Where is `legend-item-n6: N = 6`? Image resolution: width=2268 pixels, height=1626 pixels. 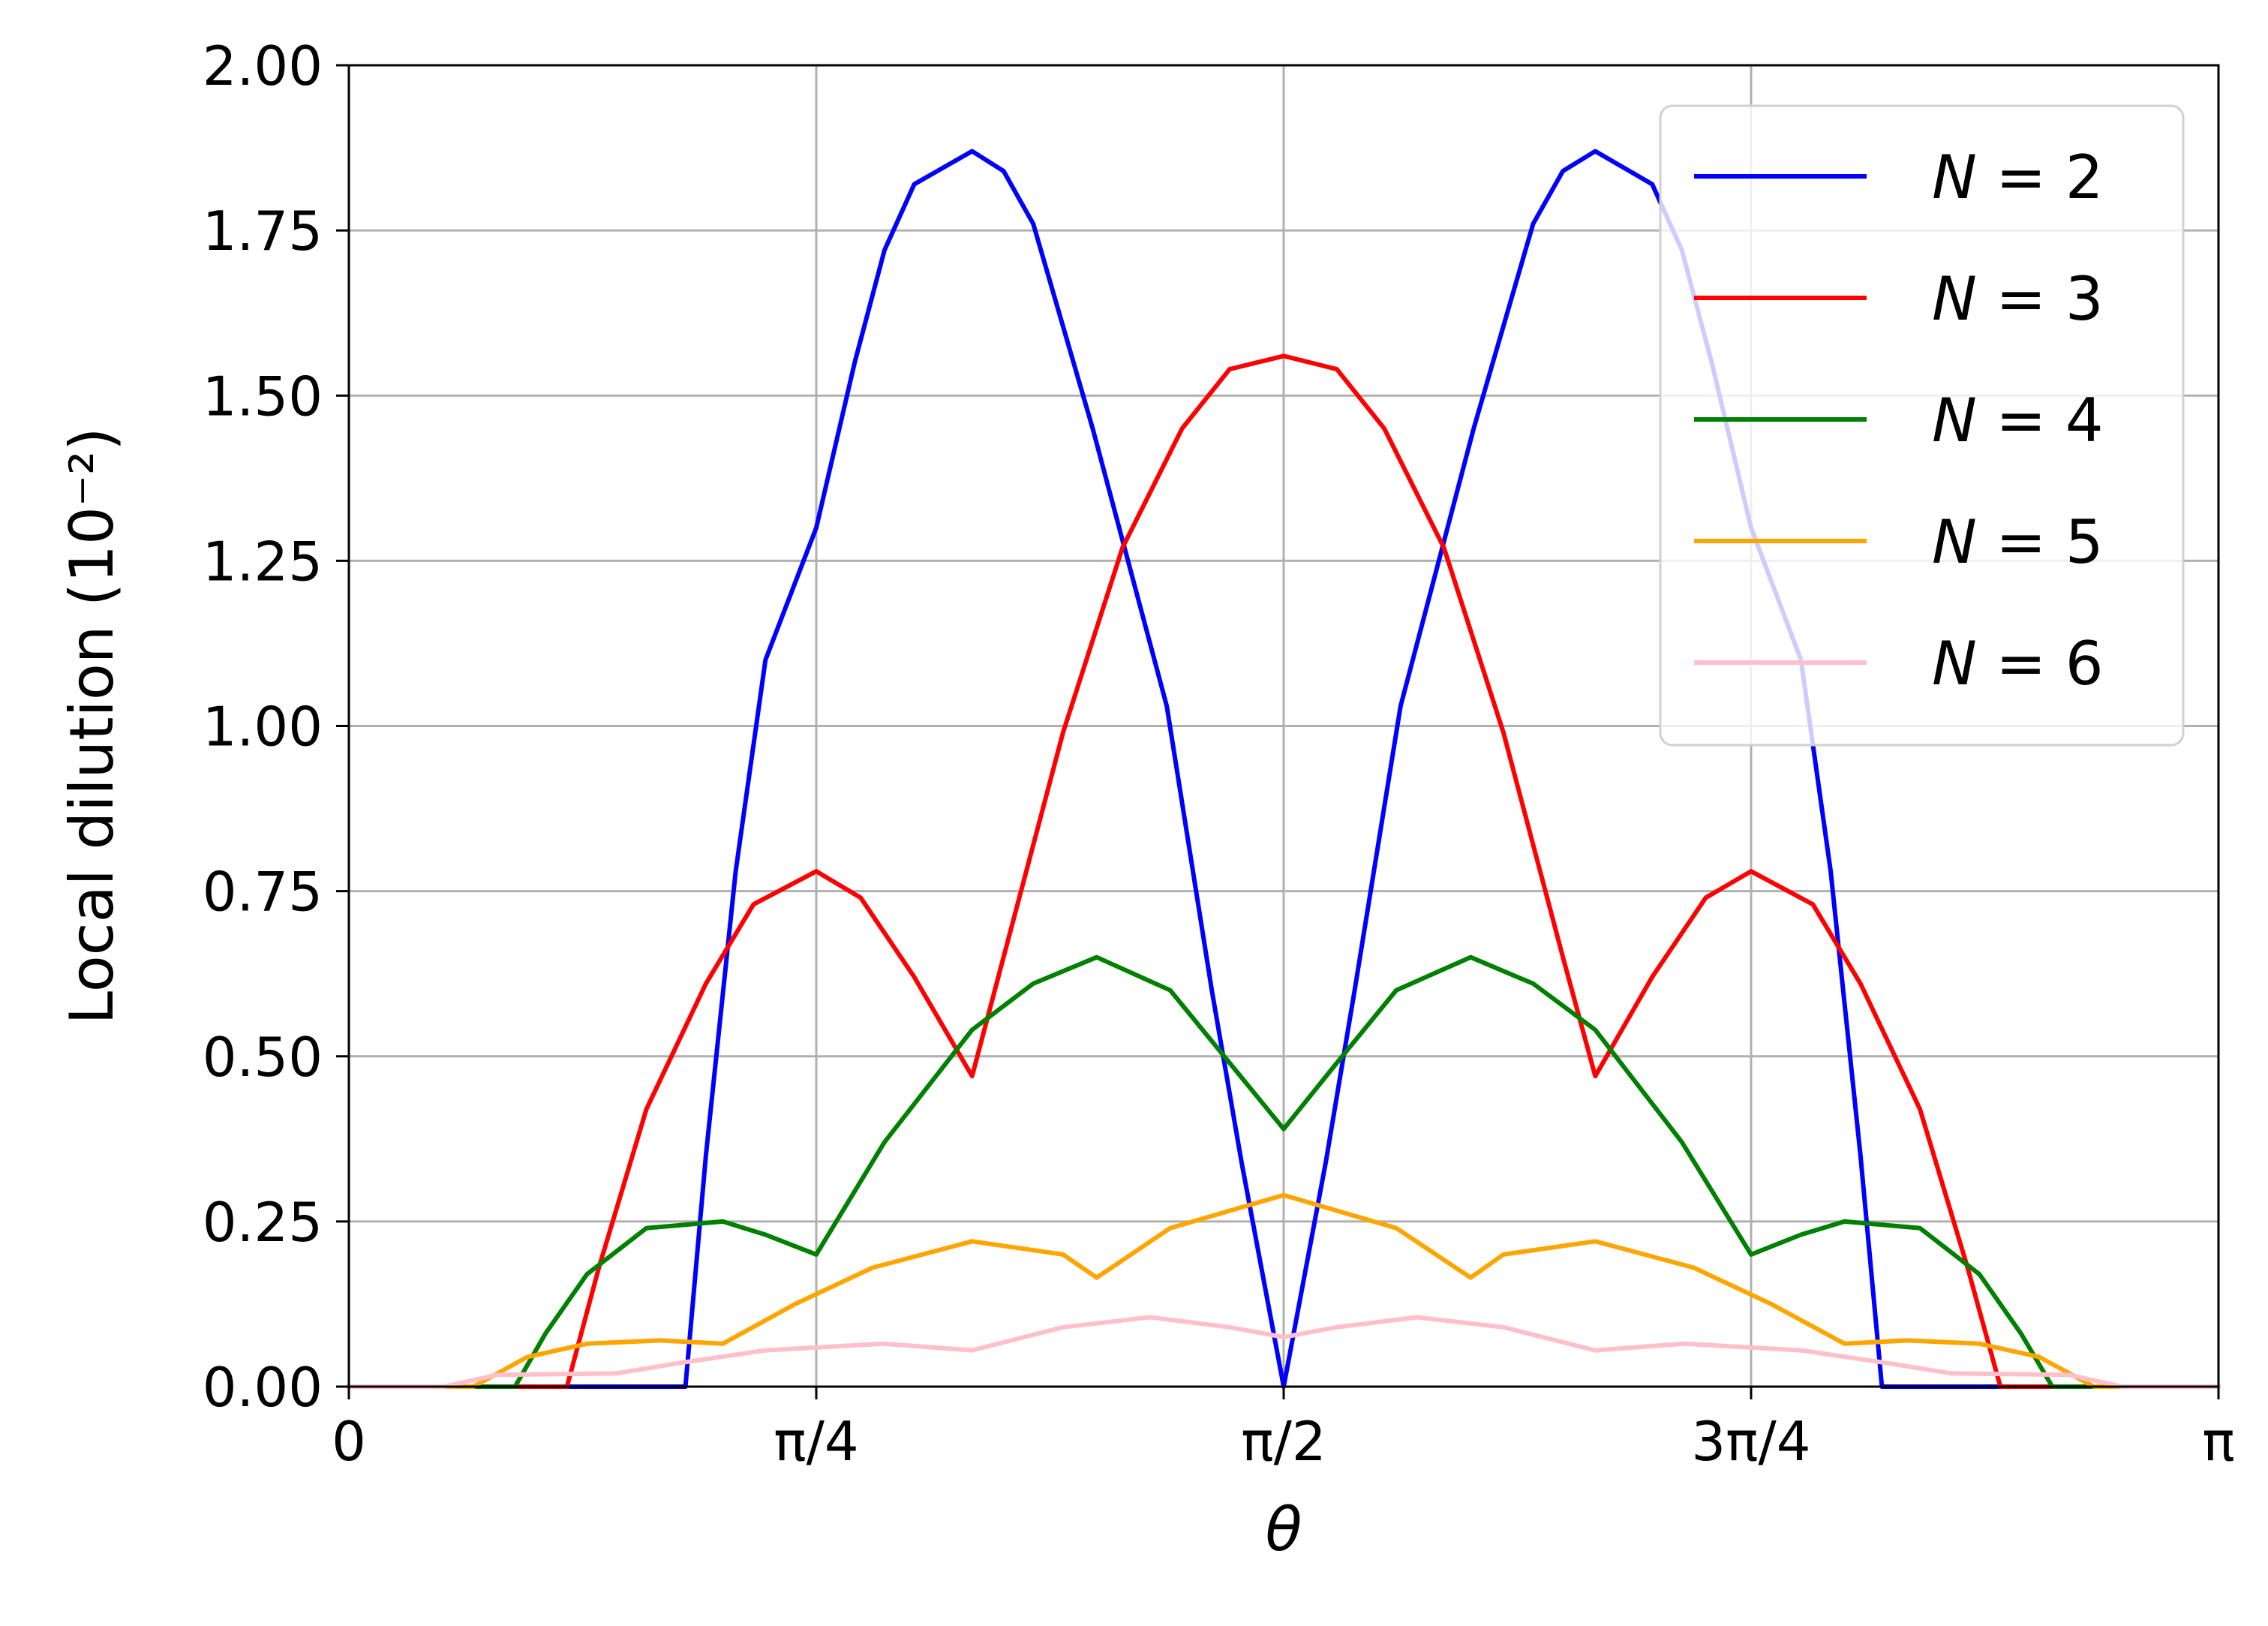 legend-item-n6: N = 6 is located at coordinates (1899, 664).